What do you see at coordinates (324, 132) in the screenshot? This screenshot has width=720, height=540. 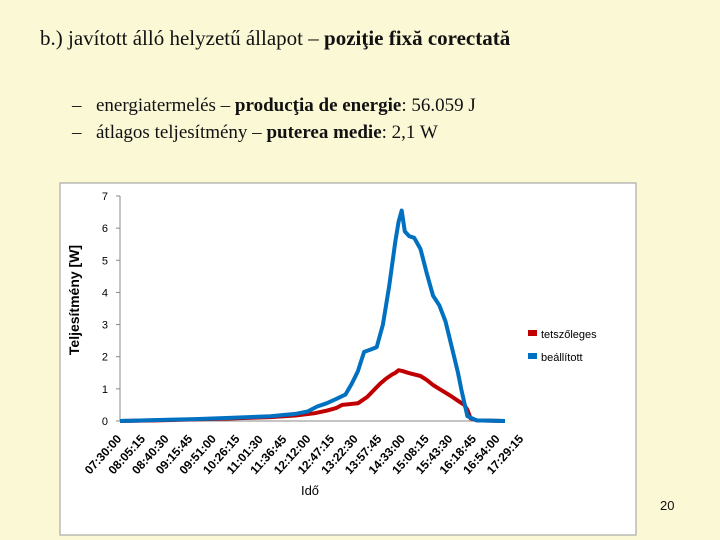 I see `bullet-bold-text: puterea medie` at bounding box center [324, 132].